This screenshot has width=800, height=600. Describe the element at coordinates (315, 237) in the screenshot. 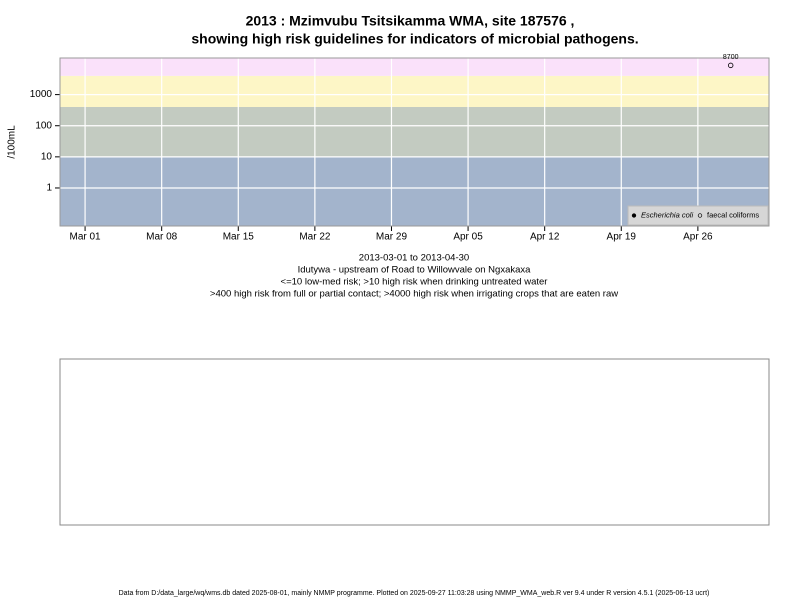

I see `x-tick-label: Mar 22` at that location.